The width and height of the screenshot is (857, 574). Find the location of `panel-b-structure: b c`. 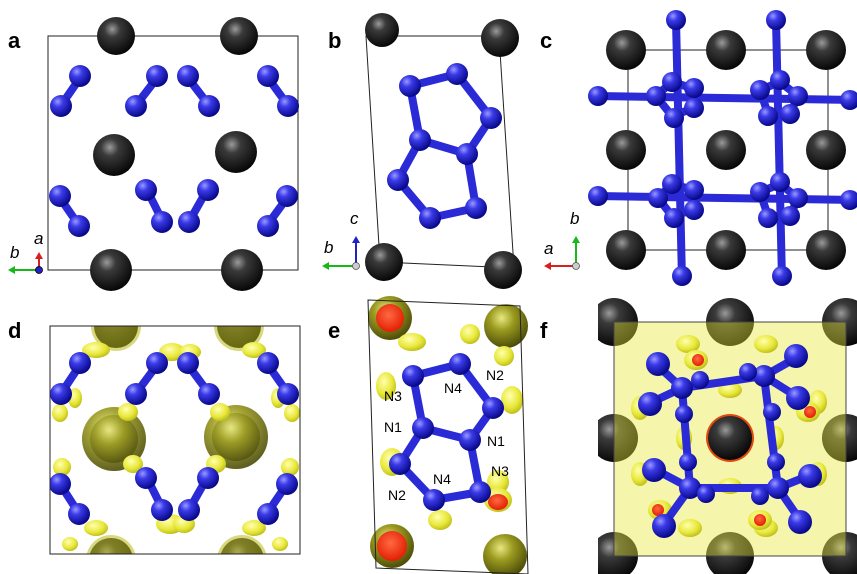

panel-b-structure: b c is located at coordinates (422, 151).